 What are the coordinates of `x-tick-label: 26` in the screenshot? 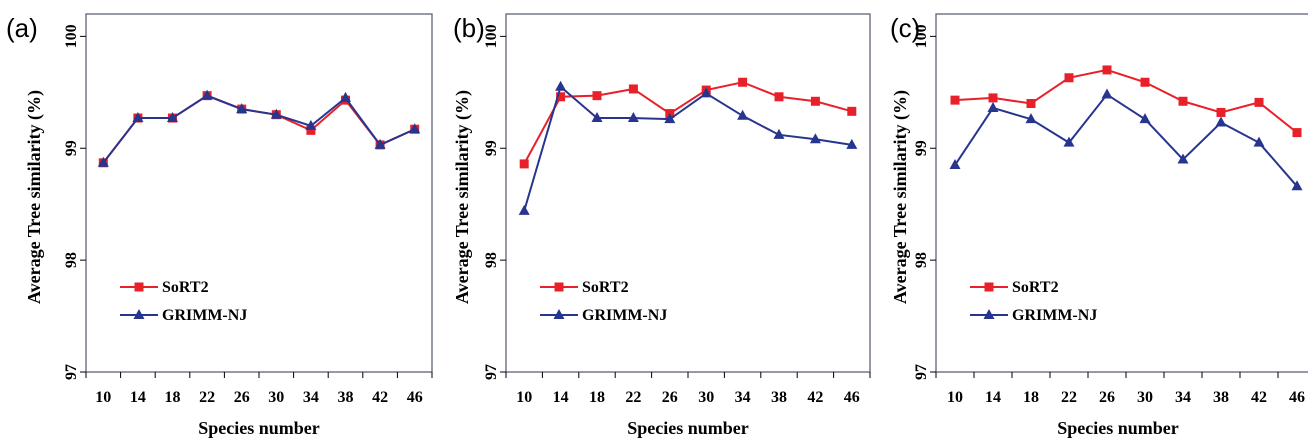 It's located at (242, 397).